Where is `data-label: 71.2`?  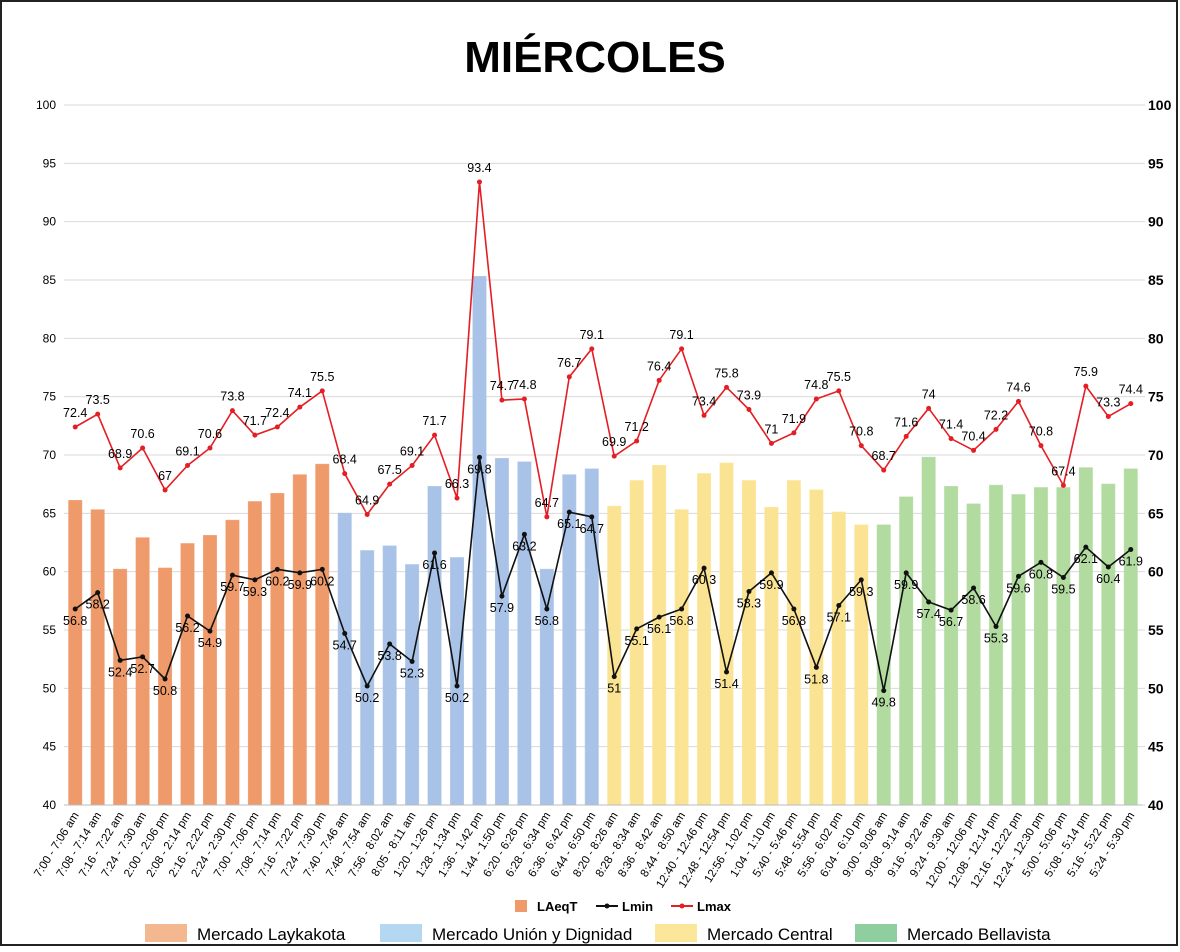
data-label: 71.2 is located at coordinates (637, 427).